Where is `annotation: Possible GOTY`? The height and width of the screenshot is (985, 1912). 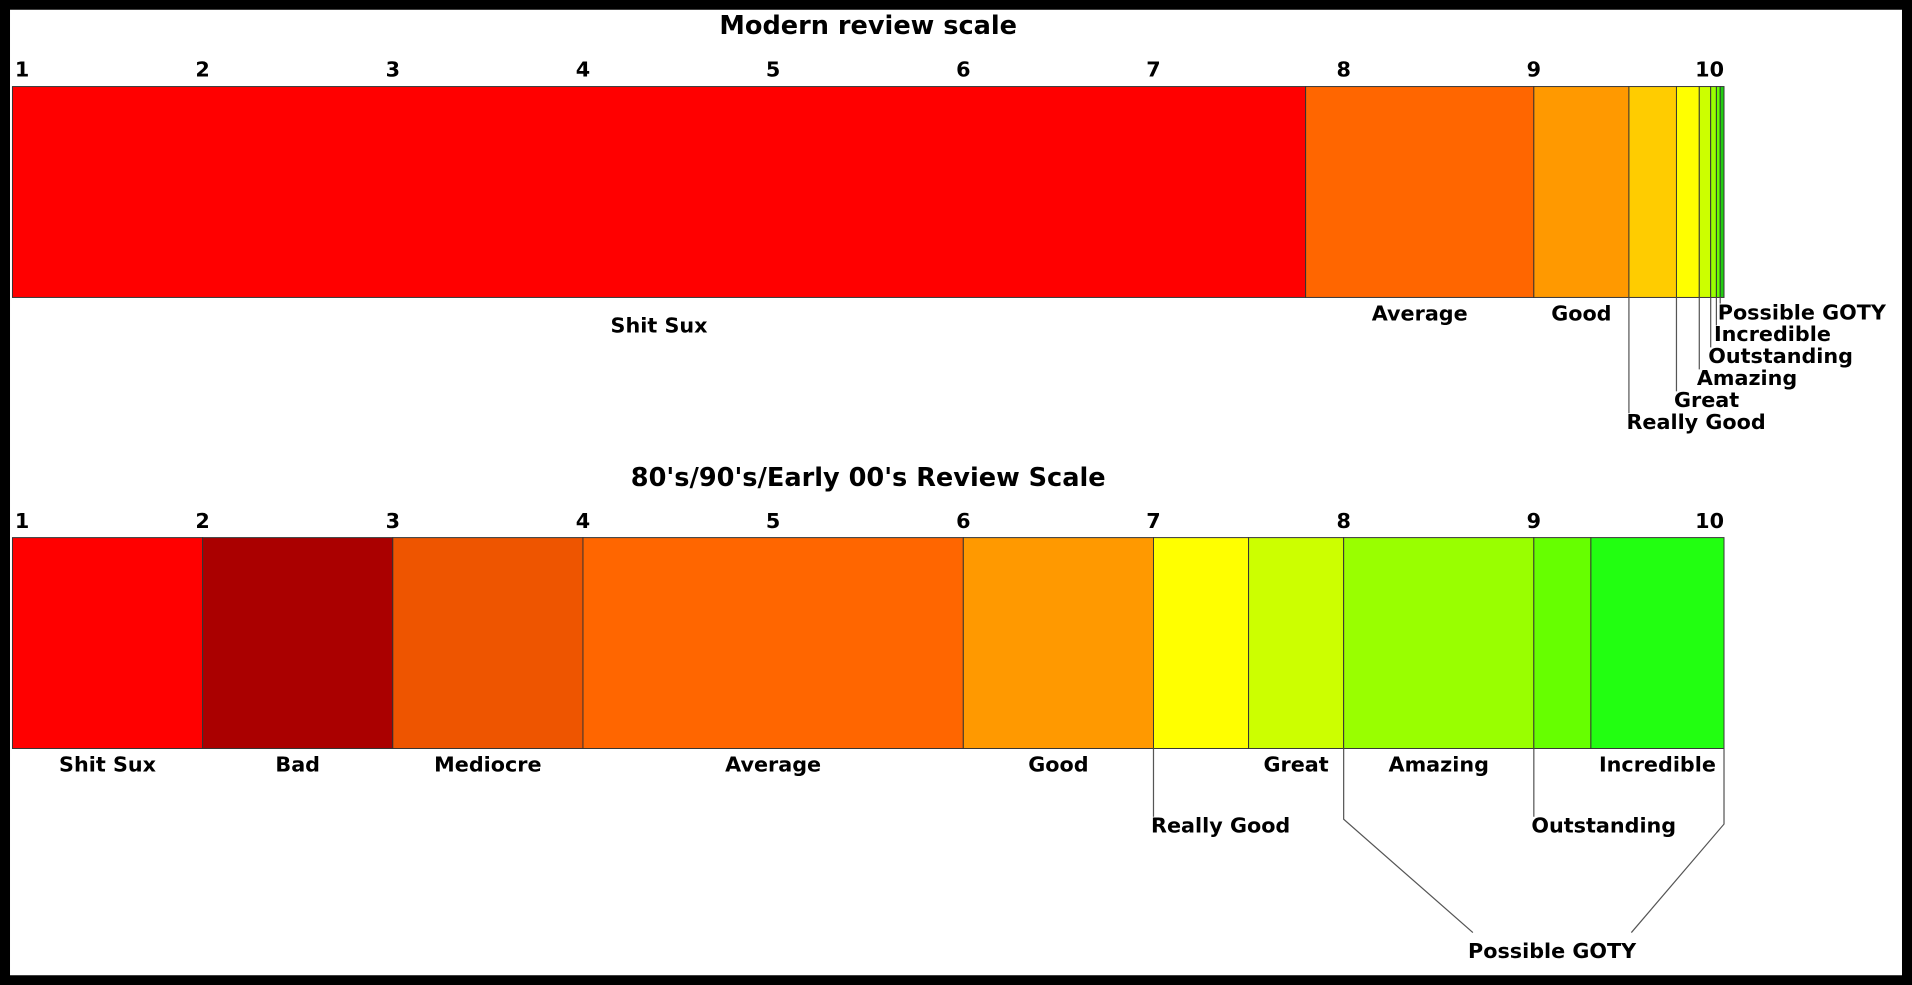
annotation: Possible GOTY is located at coordinates (1552, 951).